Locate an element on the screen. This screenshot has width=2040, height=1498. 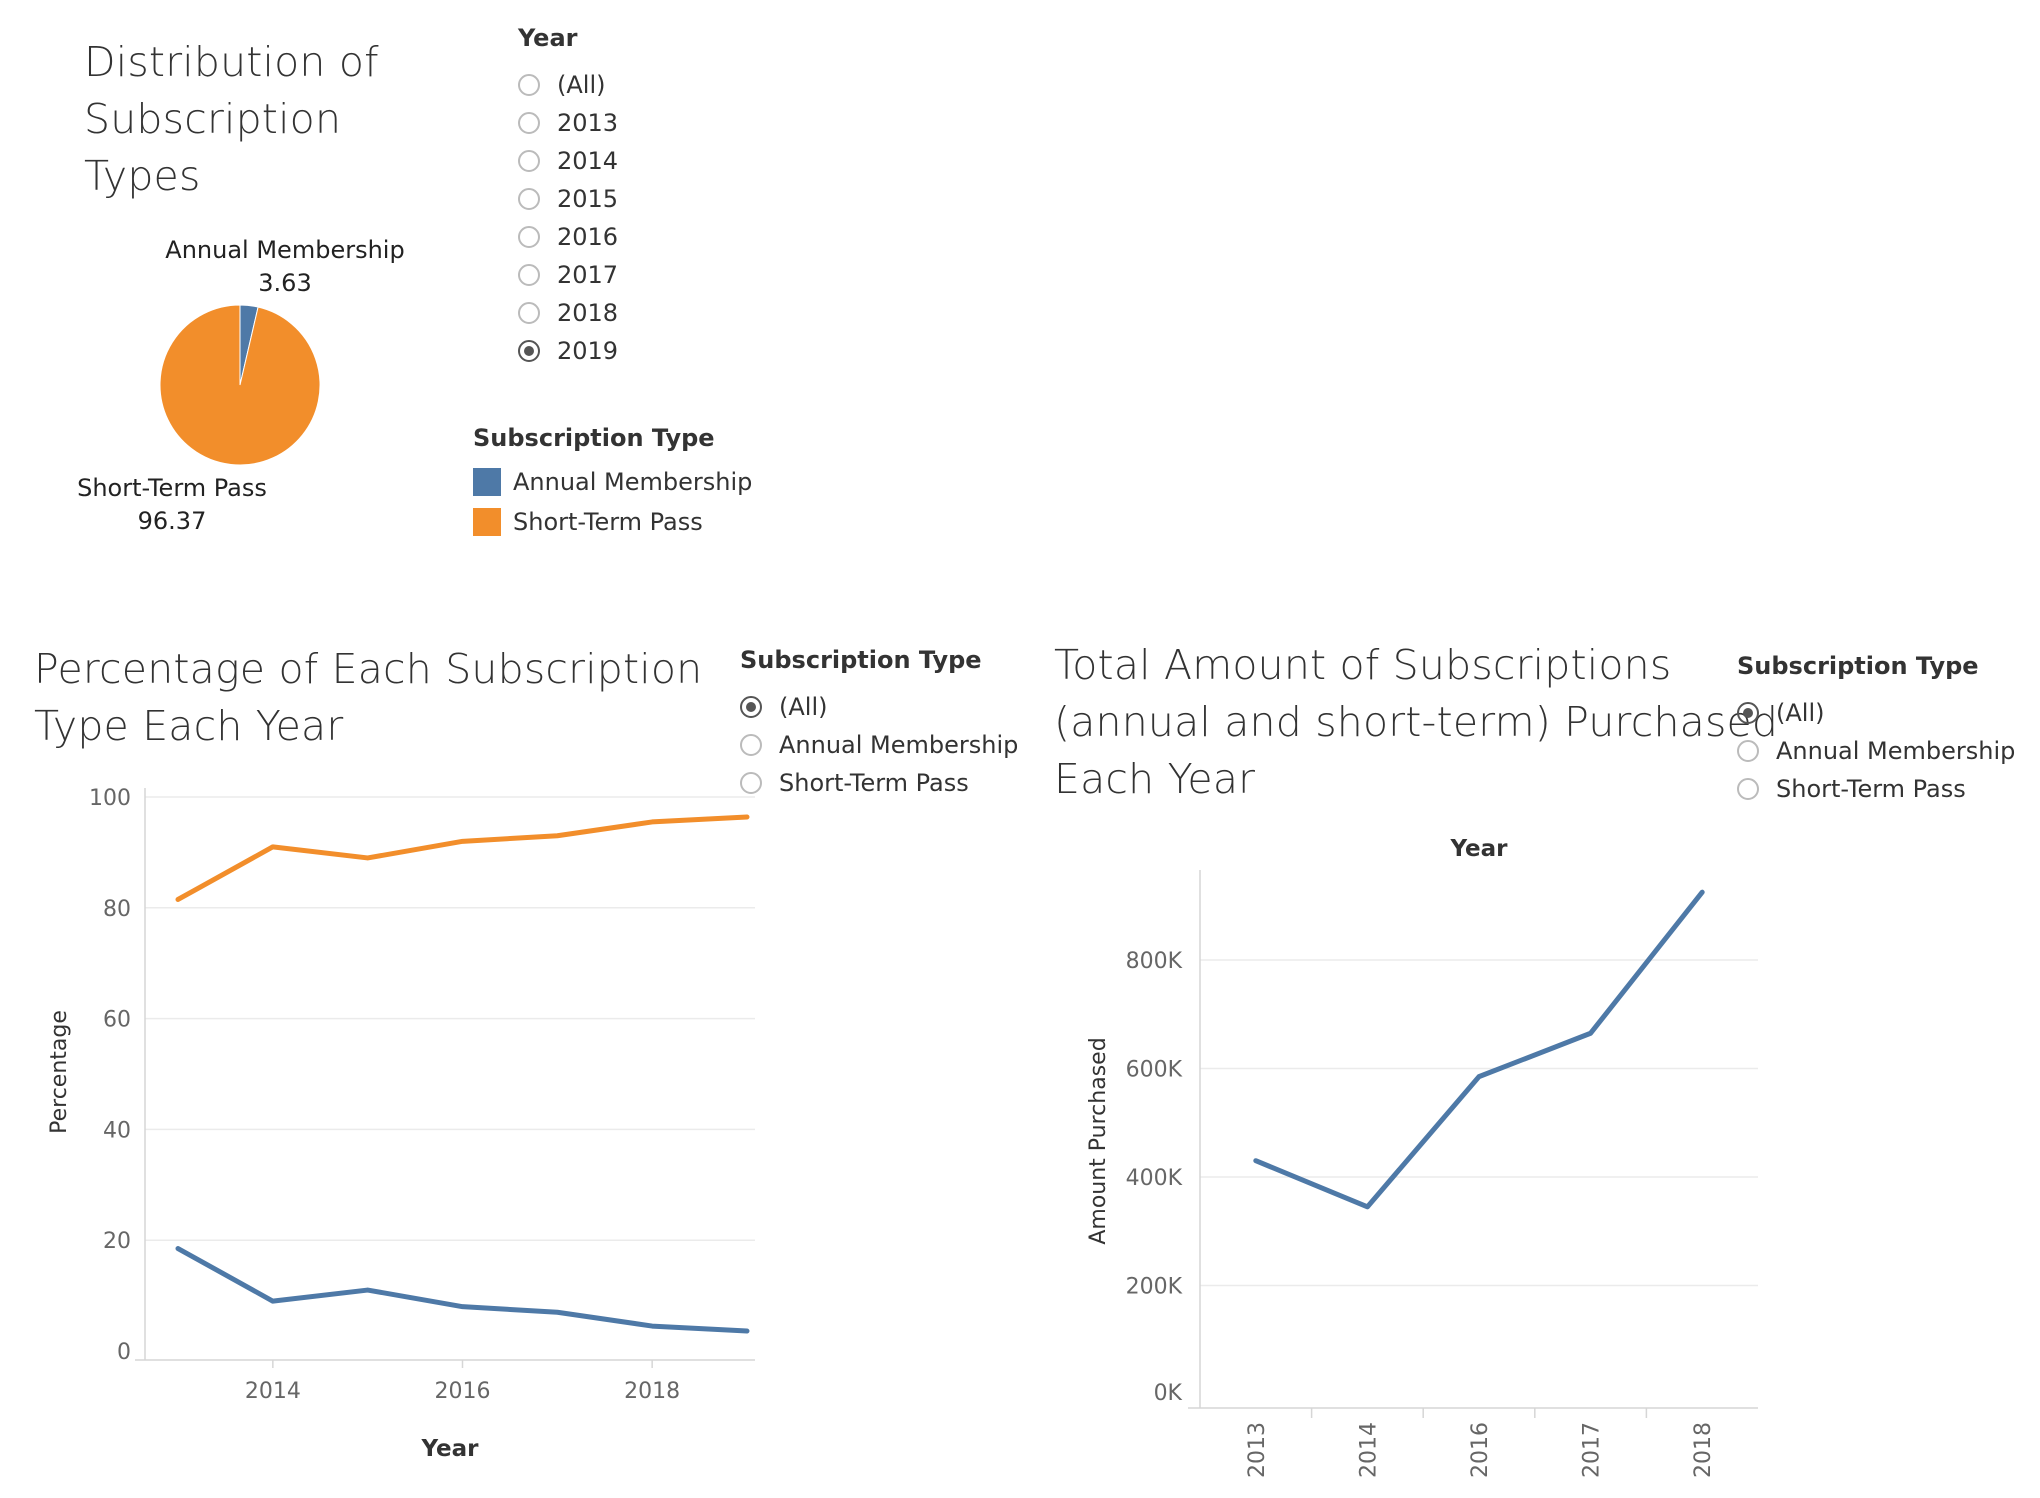
pie-slice-short-term-pass is located at coordinates (240, 385).